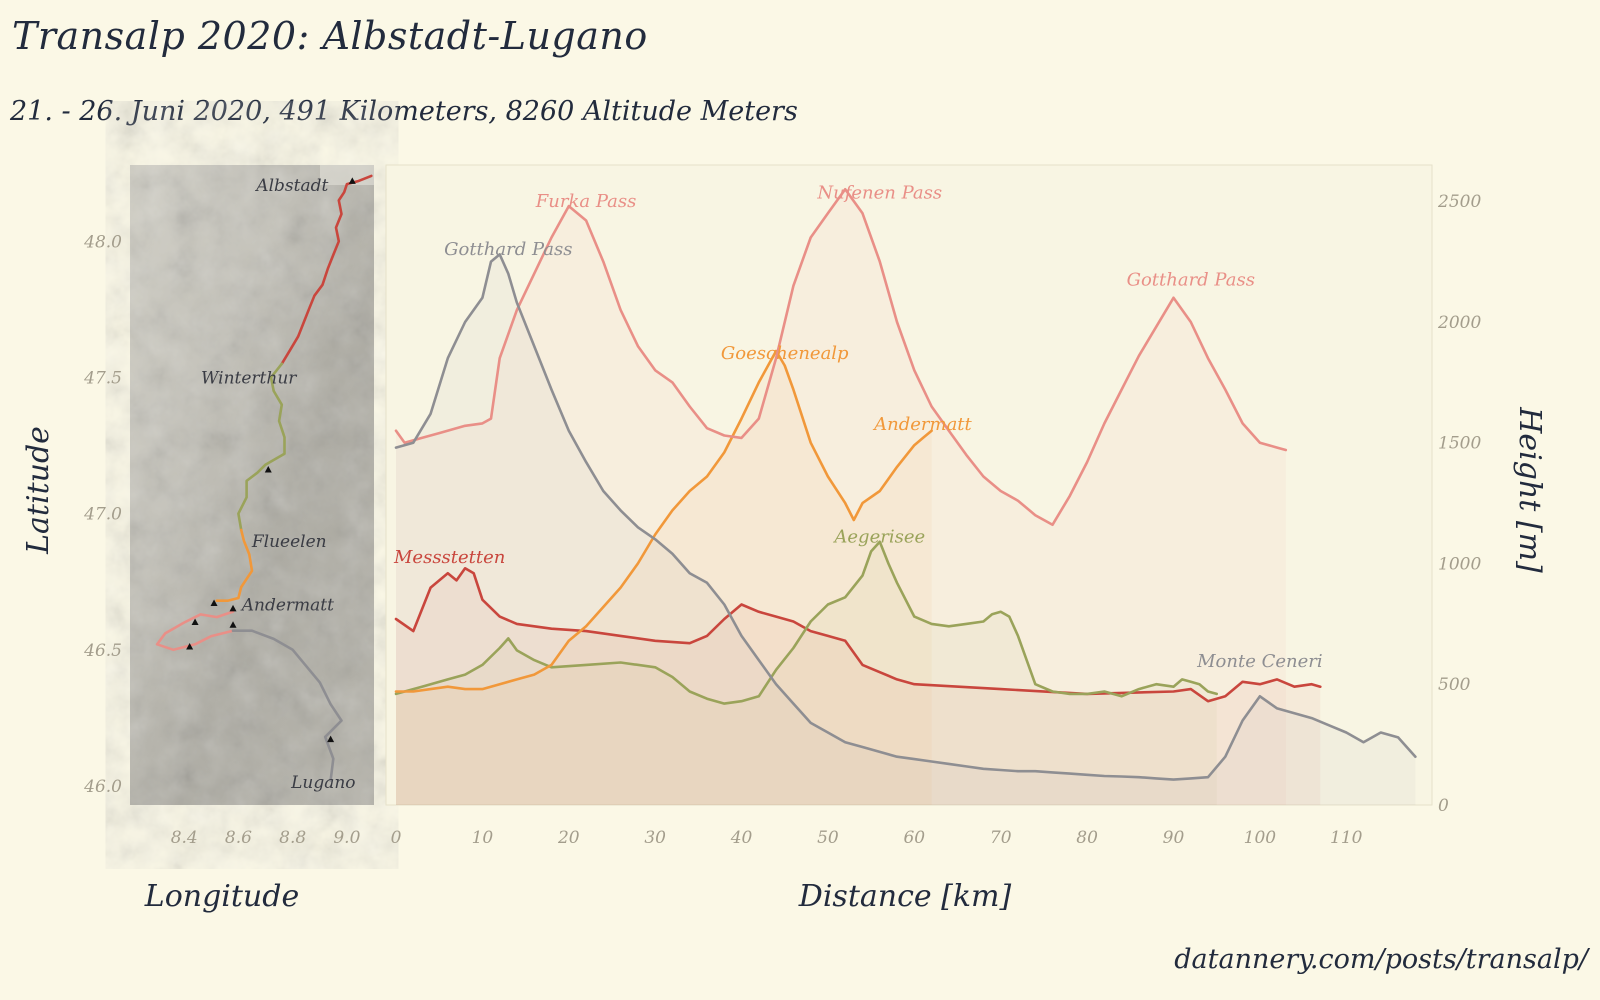  What do you see at coordinates (322, 783) in the screenshot?
I see `map-place-label: Lugano` at bounding box center [322, 783].